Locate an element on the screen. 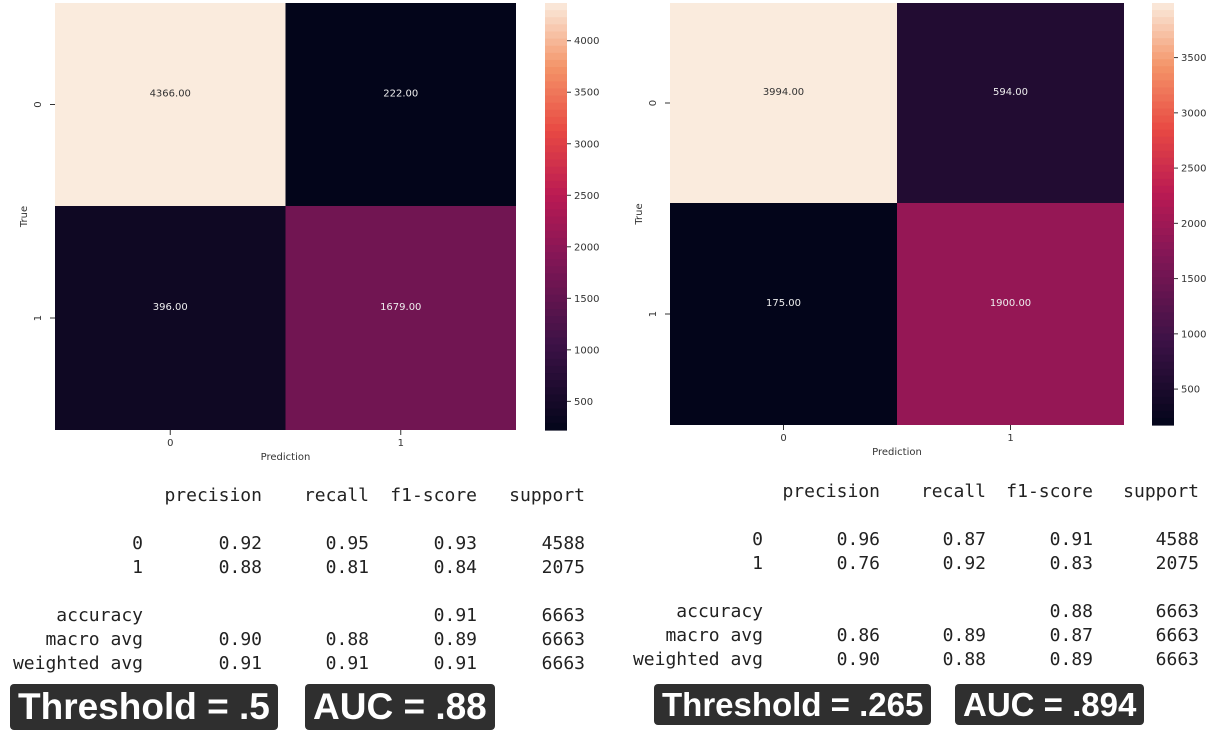 This screenshot has height=731, width=1216. report-row-label: 0 is located at coordinates (757, 539).